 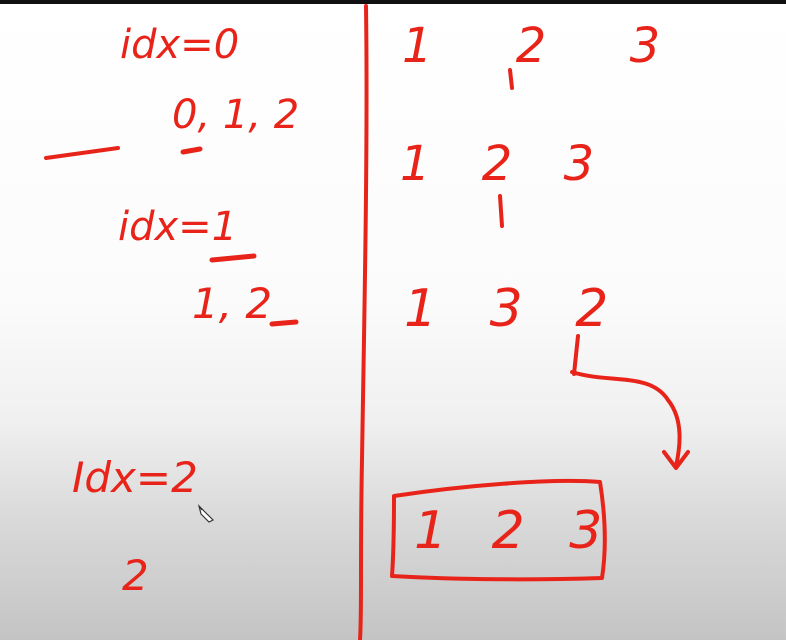 What do you see at coordinates (179, 45) in the screenshot?
I see `idx0-label: idx=0` at bounding box center [179, 45].